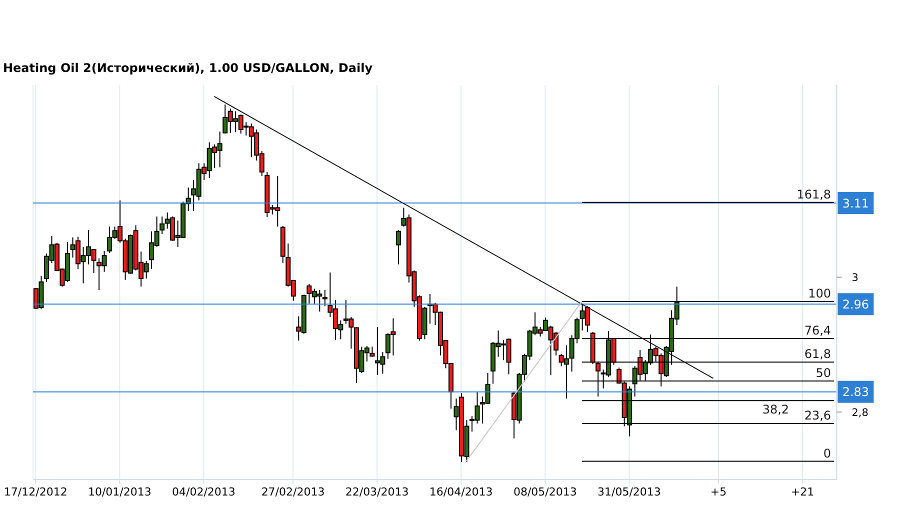  Describe the element at coordinates (820, 293) in the screenshot. I see `series-label: 100` at that location.